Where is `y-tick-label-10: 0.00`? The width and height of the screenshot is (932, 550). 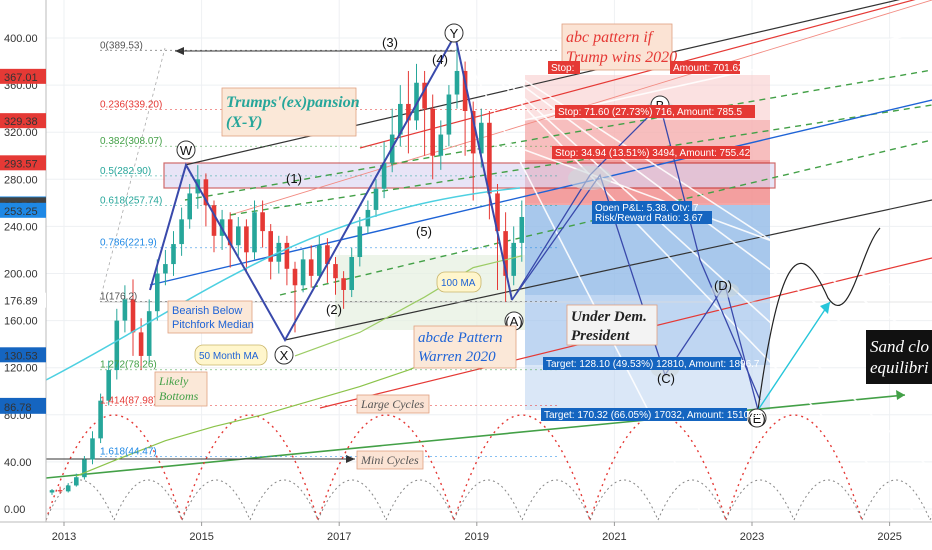 y-tick-label-10: 0.00 is located at coordinates (14, 510).